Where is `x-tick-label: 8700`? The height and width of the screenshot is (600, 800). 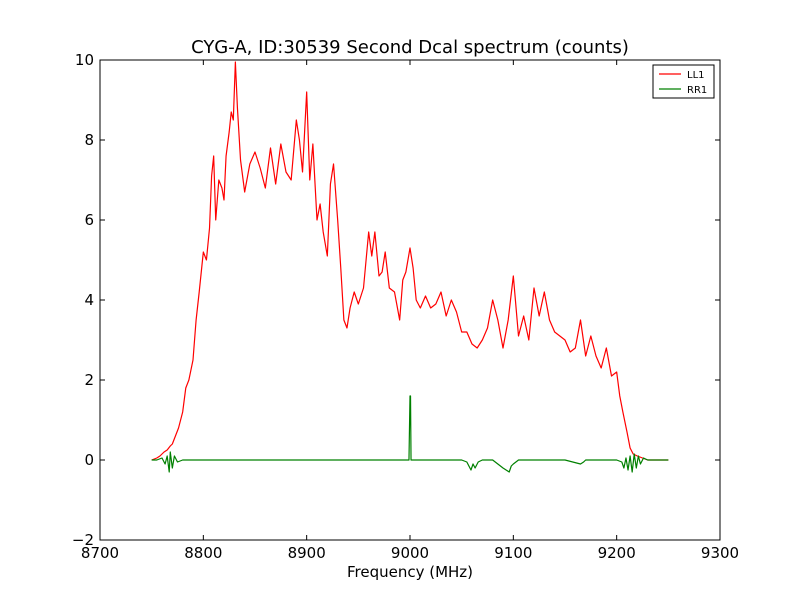
x-tick-label: 8700 is located at coordinates (100, 553).